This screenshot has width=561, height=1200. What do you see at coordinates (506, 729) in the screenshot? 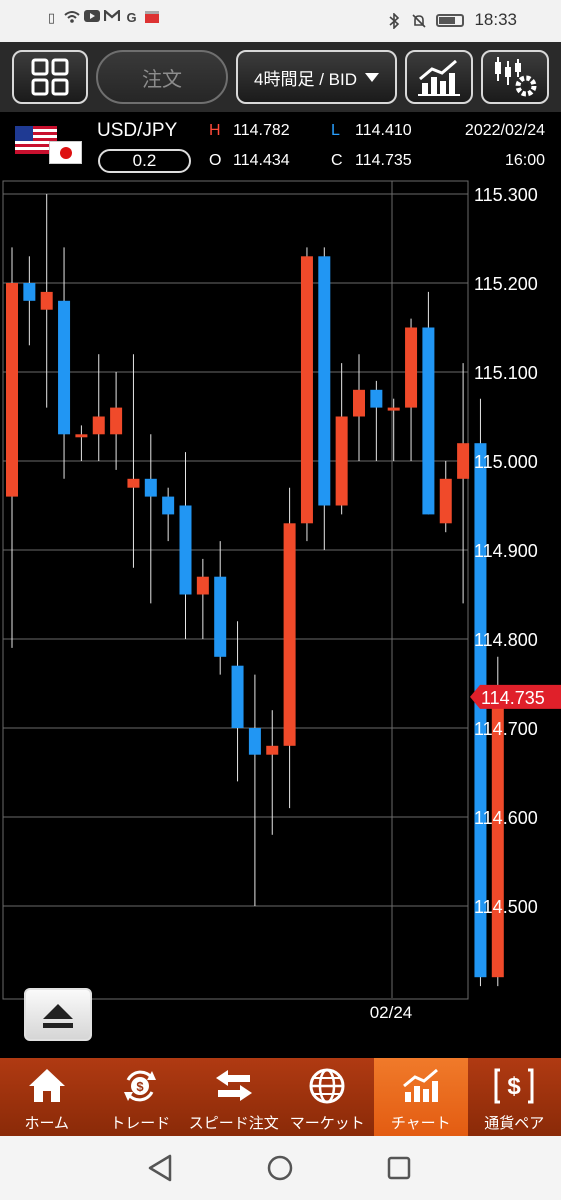
I see `y-tick-label: 114.700` at bounding box center [506, 729].